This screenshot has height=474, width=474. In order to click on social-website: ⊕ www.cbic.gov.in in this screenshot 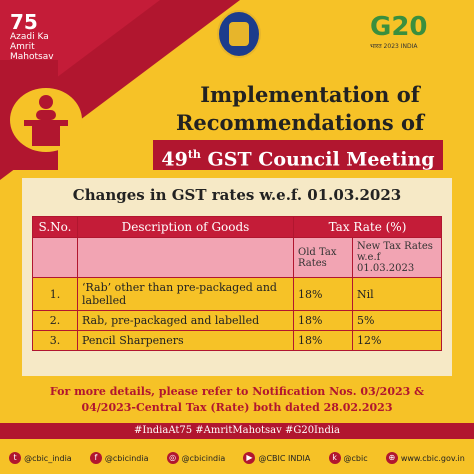, I will do `click(425, 458)`.